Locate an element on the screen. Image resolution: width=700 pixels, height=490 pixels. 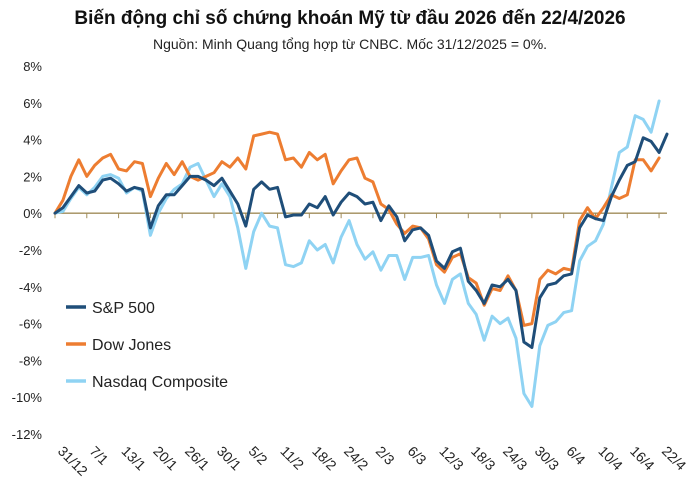
x-tick-label: 12/3 is located at coordinates (451, 458).